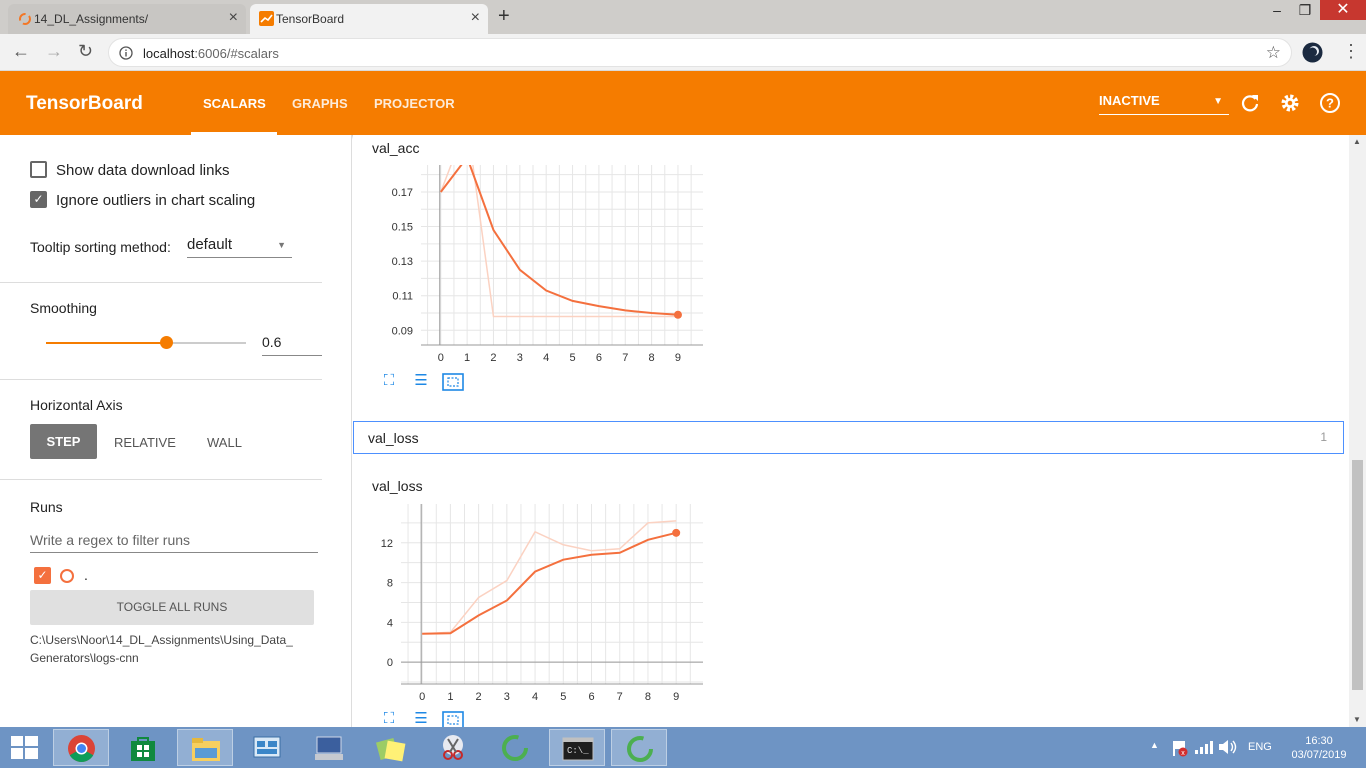 This screenshot has height=768, width=1366. Describe the element at coordinates (1357, 141) in the screenshot. I see `scroll-up-icon: ▲` at that location.